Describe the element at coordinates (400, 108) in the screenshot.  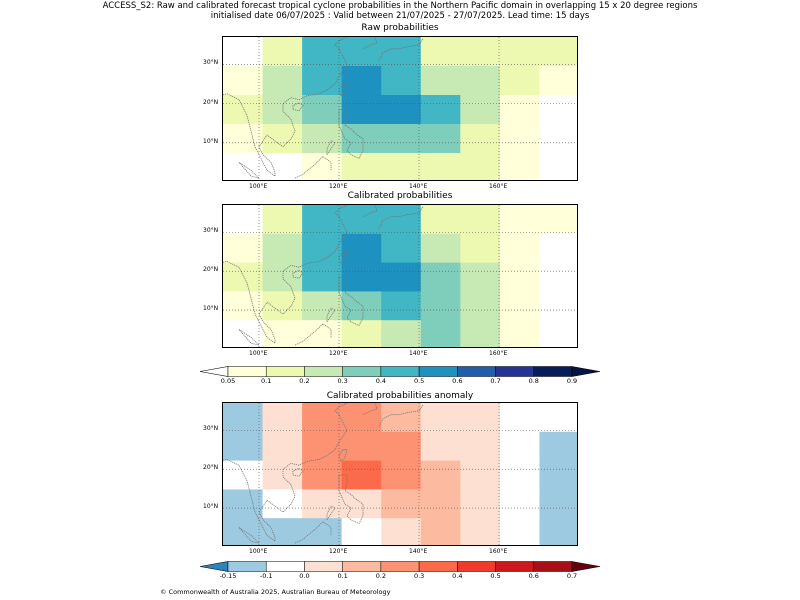
I see `map-panel-raw` at that location.